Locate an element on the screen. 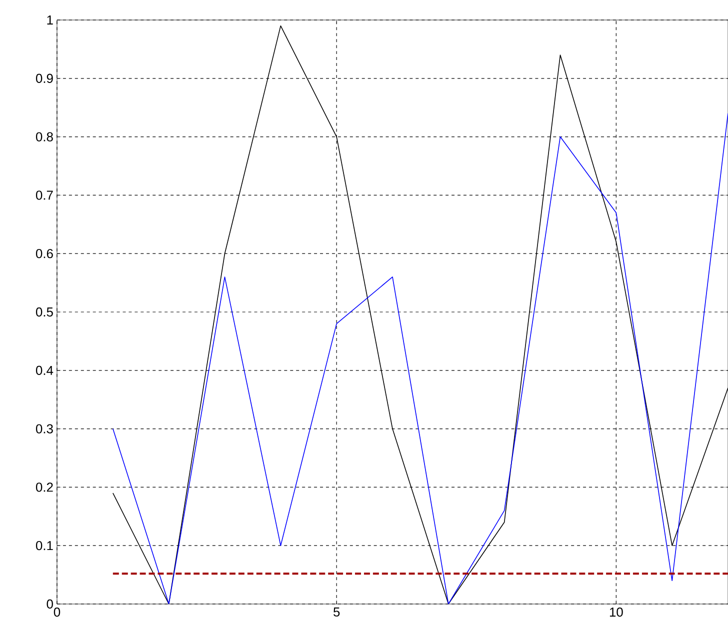 The height and width of the screenshot is (636, 728). y-tick-label: 0.9 is located at coordinates (44, 78).